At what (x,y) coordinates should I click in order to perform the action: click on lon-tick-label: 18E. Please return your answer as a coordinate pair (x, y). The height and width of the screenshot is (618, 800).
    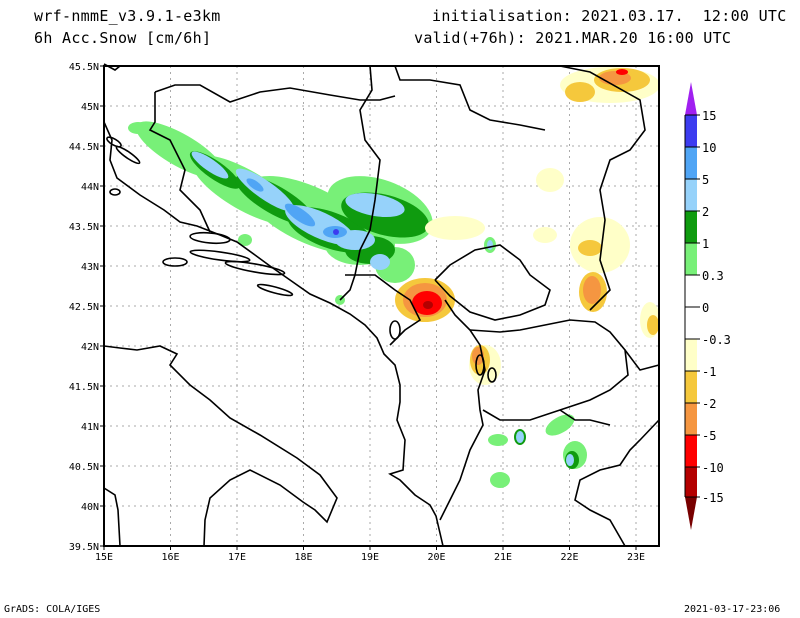
    Looking at the image, I should click on (303, 557).